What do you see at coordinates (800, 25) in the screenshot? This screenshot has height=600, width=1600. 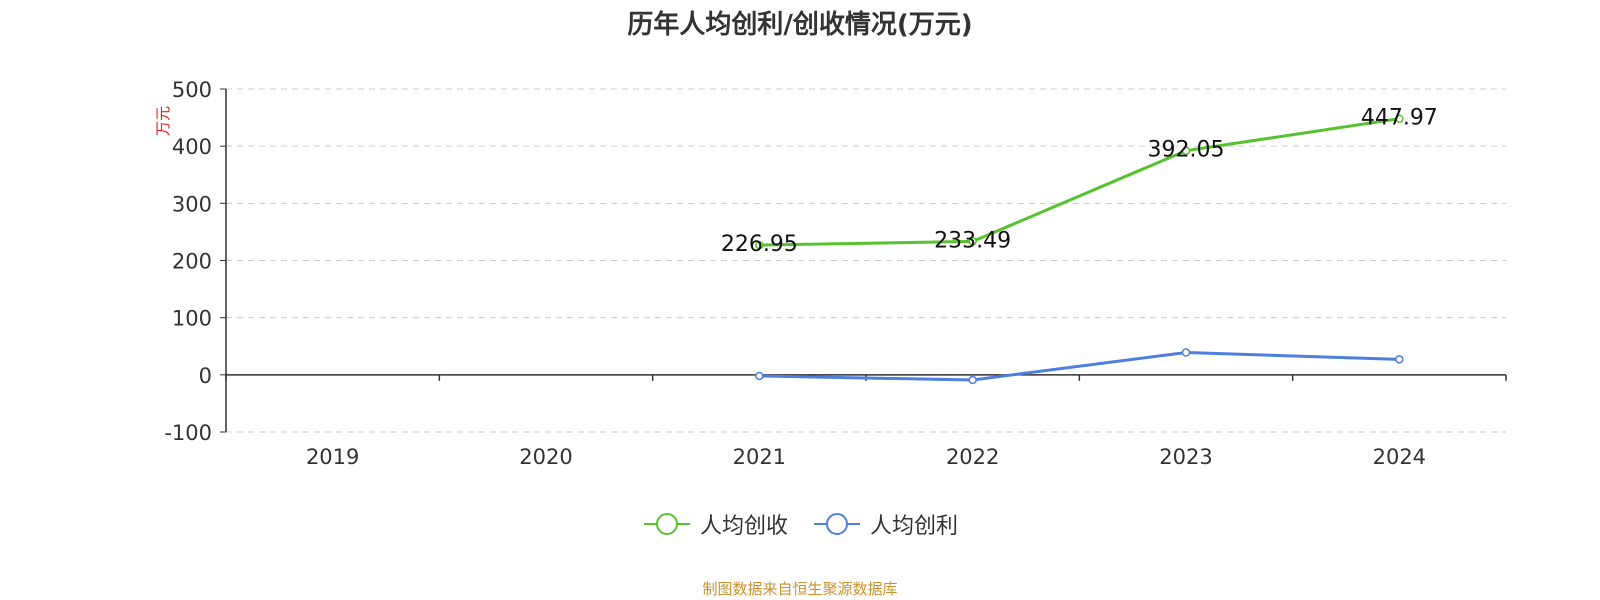 I see `chart-title: 历年人均创利/创收情况(万元)` at bounding box center [800, 25].